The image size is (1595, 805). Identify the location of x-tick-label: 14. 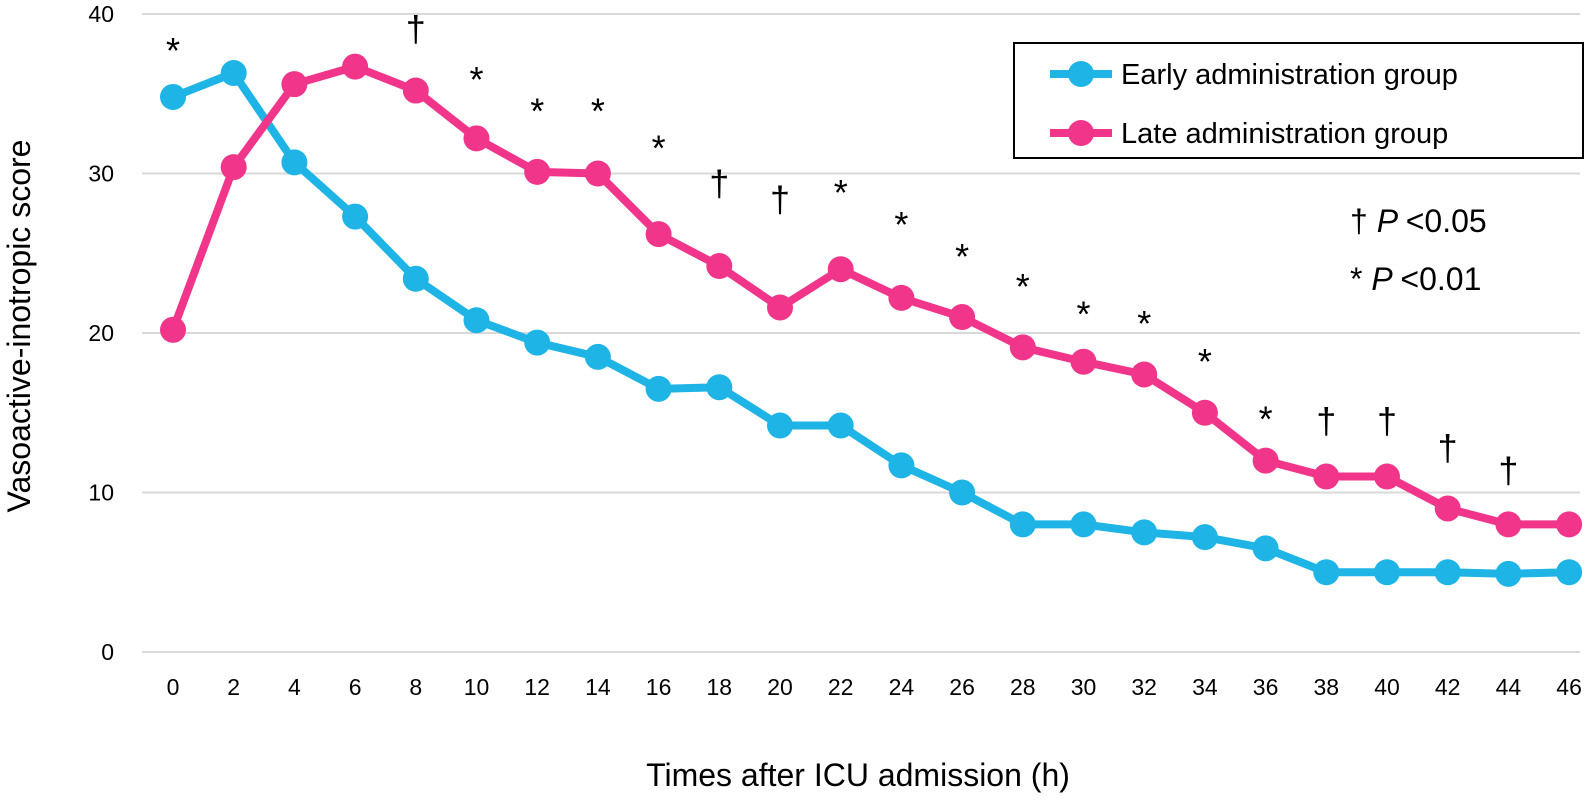
(598, 687).